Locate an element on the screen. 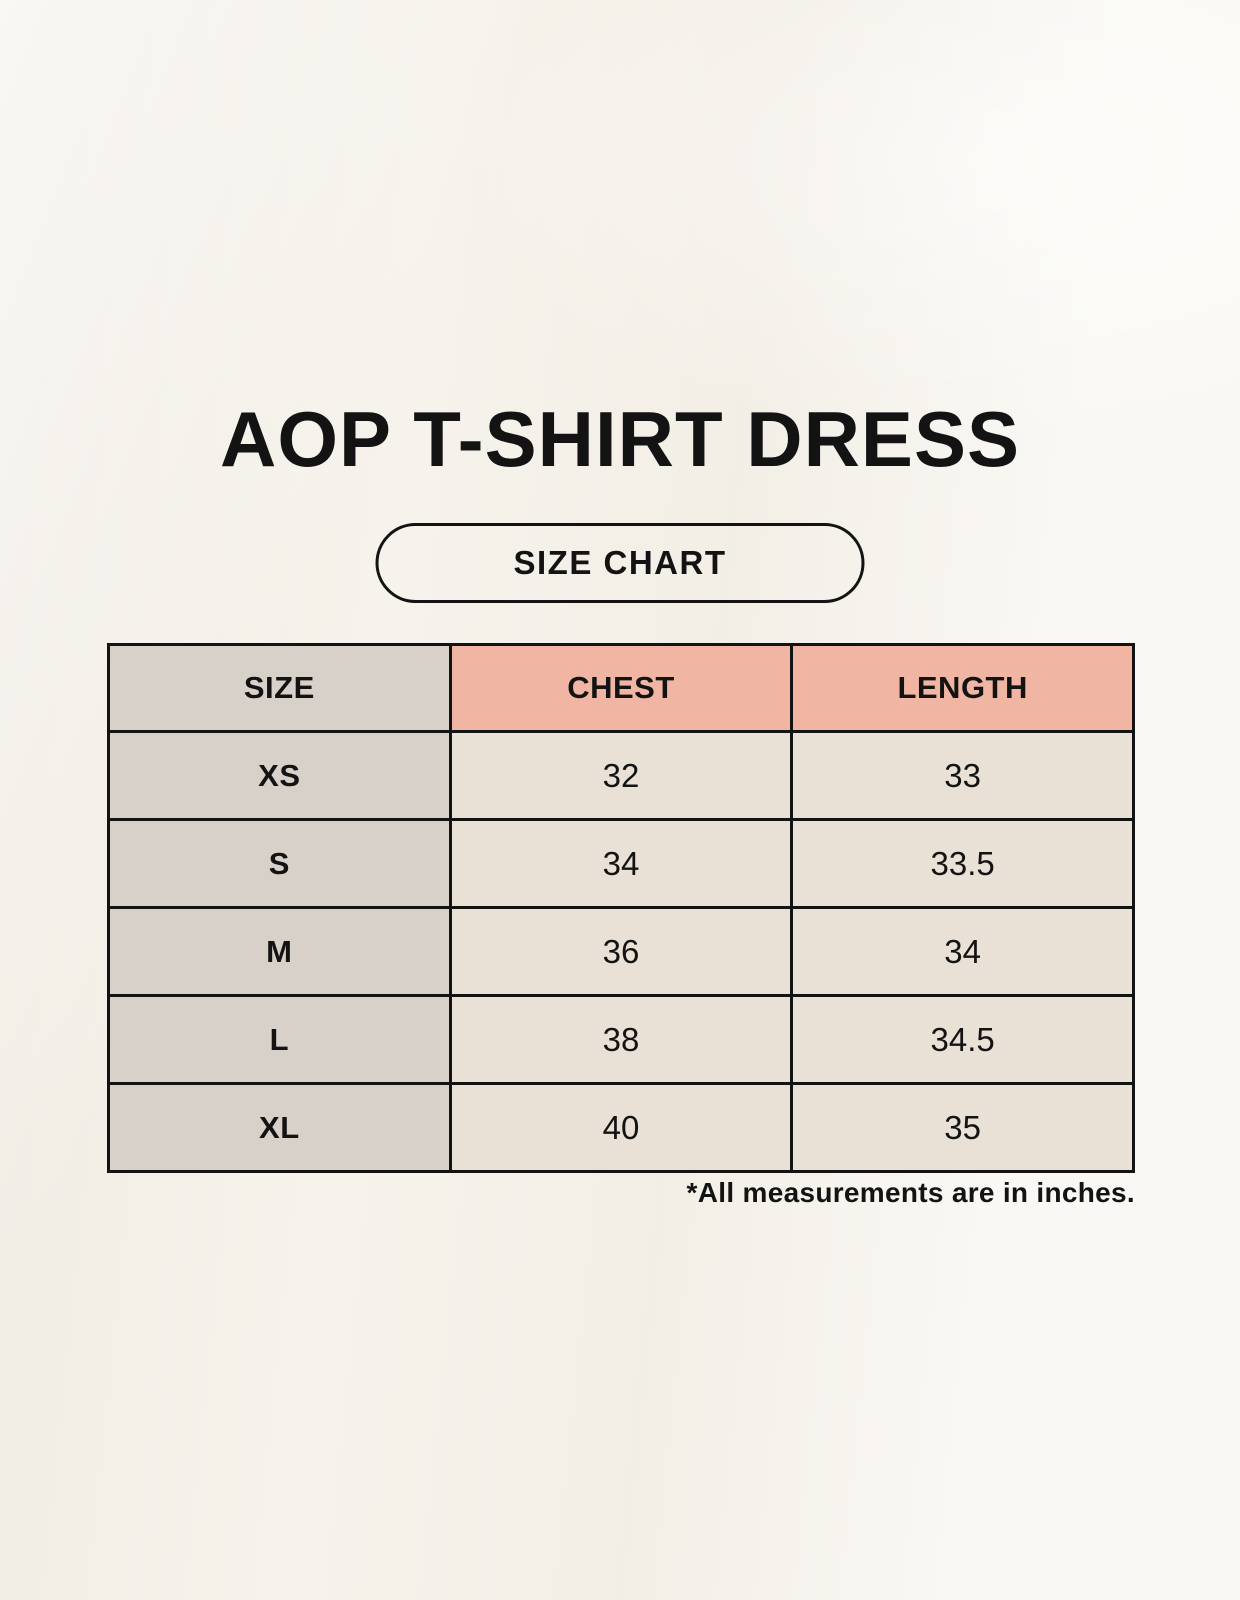 This screenshot has width=1240, height=1600. table-row-l: L 38 34.5 is located at coordinates (621, 1039).